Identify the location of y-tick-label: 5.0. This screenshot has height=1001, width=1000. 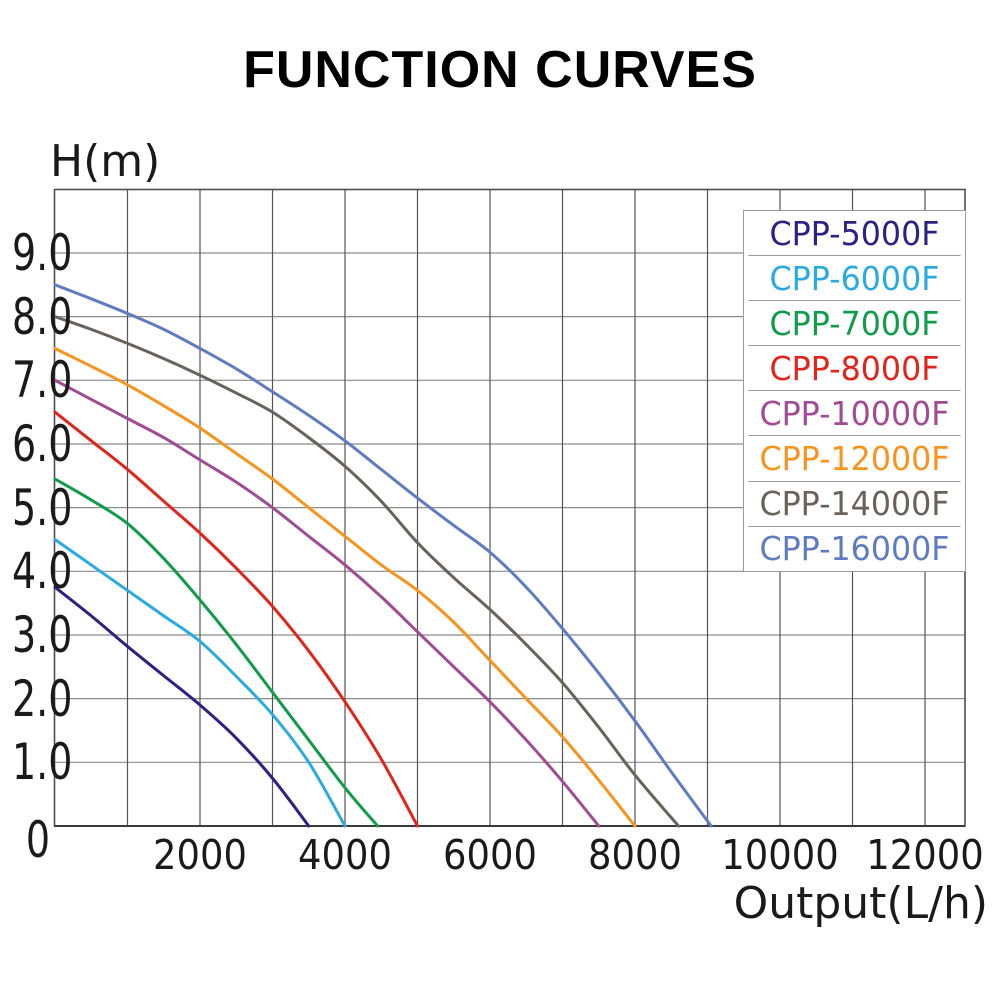
(42, 507).